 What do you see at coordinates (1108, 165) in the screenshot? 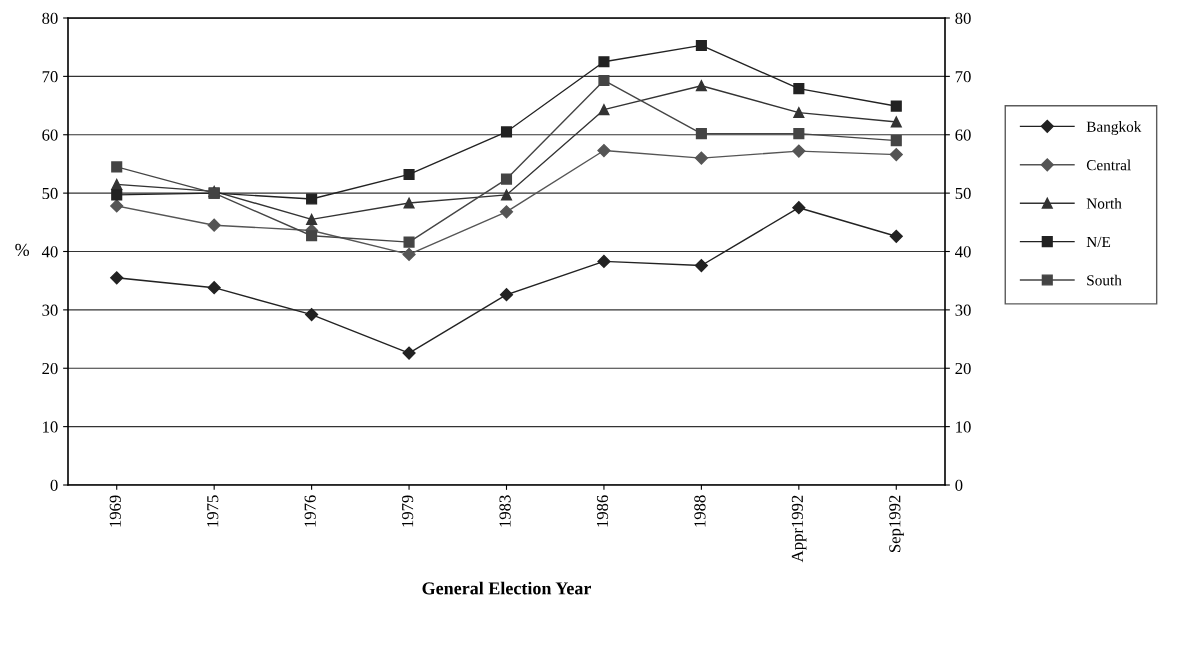
I see `legend-label: Central` at bounding box center [1108, 165].